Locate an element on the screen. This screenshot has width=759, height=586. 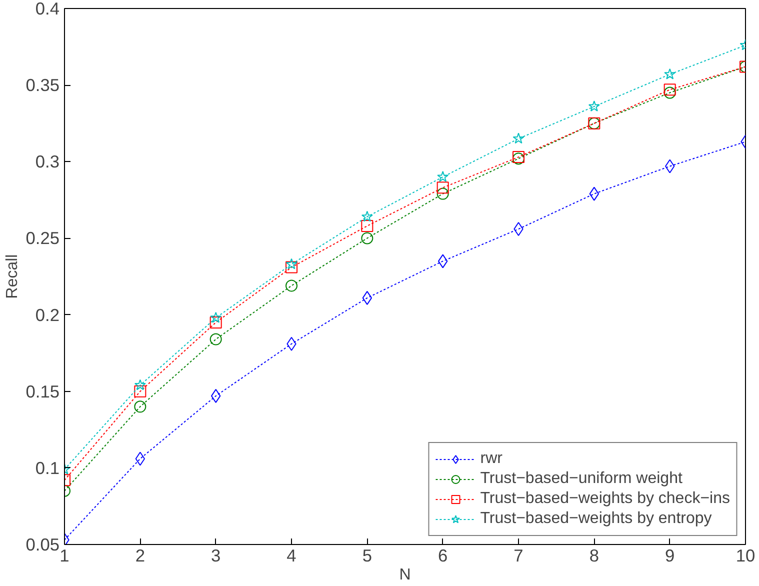
legend-label: rwr is located at coordinates (491, 459).